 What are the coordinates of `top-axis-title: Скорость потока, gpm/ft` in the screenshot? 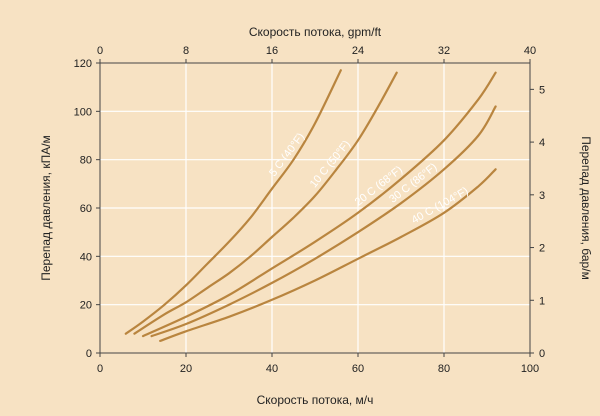 It's located at (315, 32).